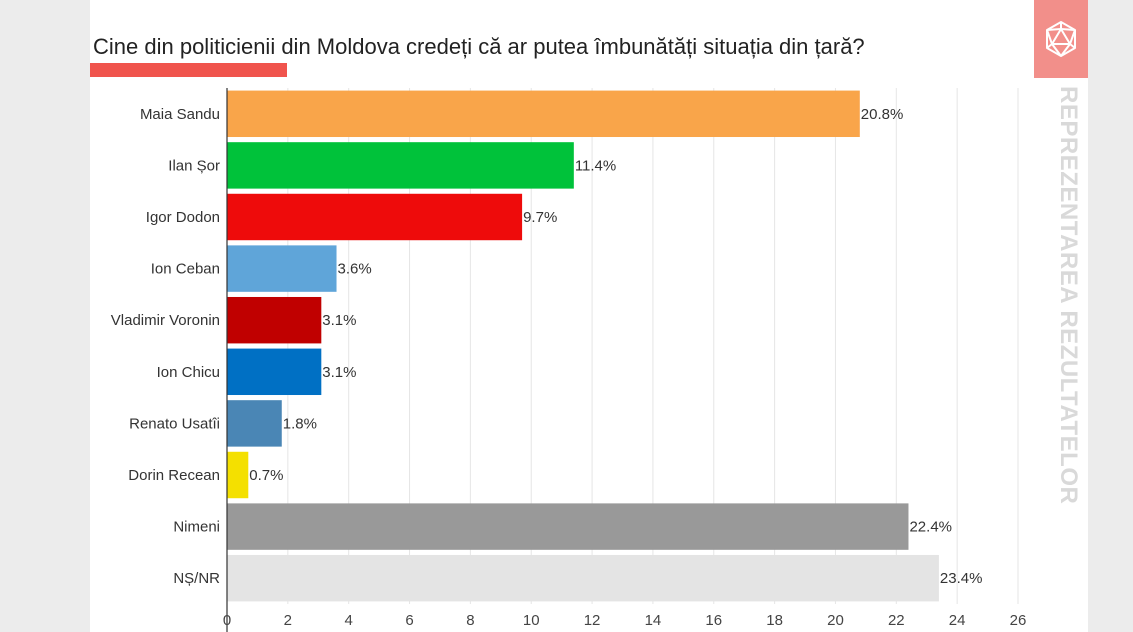  What do you see at coordinates (196, 578) in the screenshot?
I see `category-label: NȘ/NR` at bounding box center [196, 578].